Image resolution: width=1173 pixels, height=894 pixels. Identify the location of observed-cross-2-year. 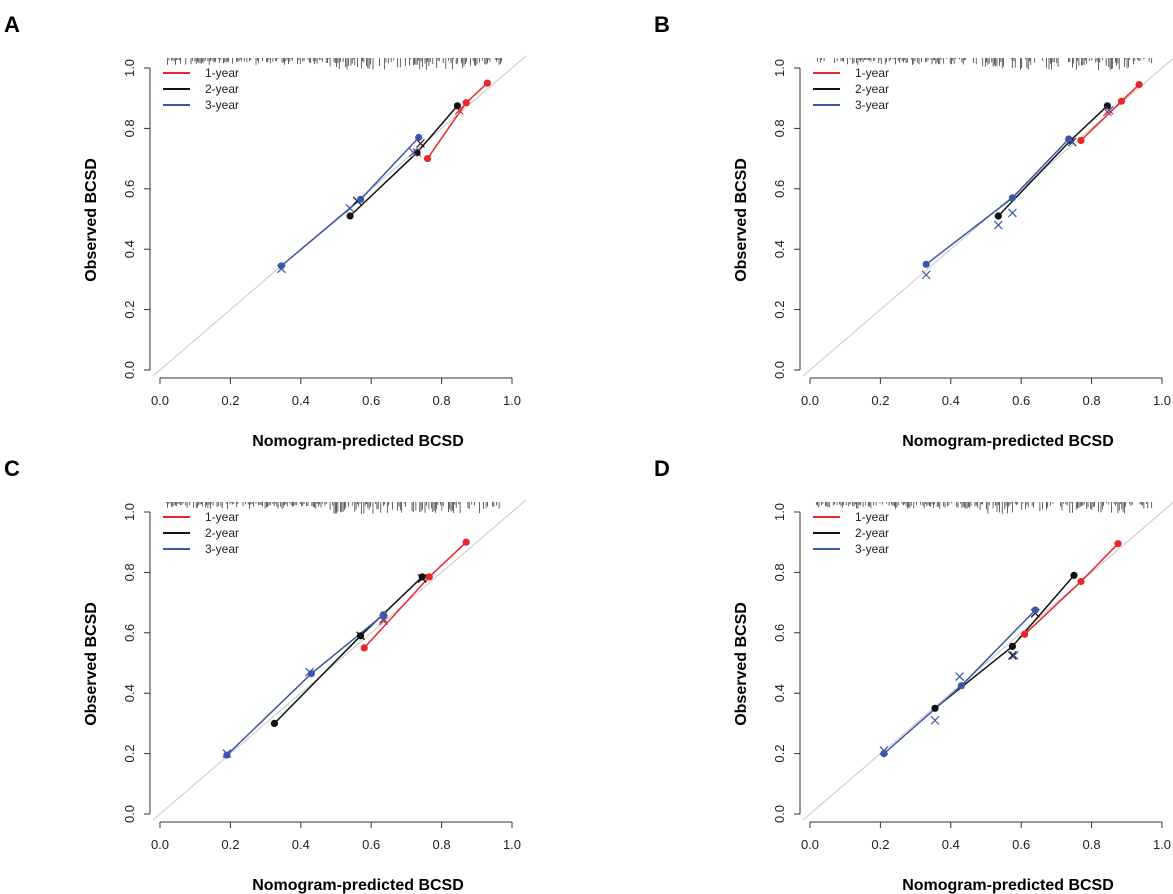
(1012, 655).